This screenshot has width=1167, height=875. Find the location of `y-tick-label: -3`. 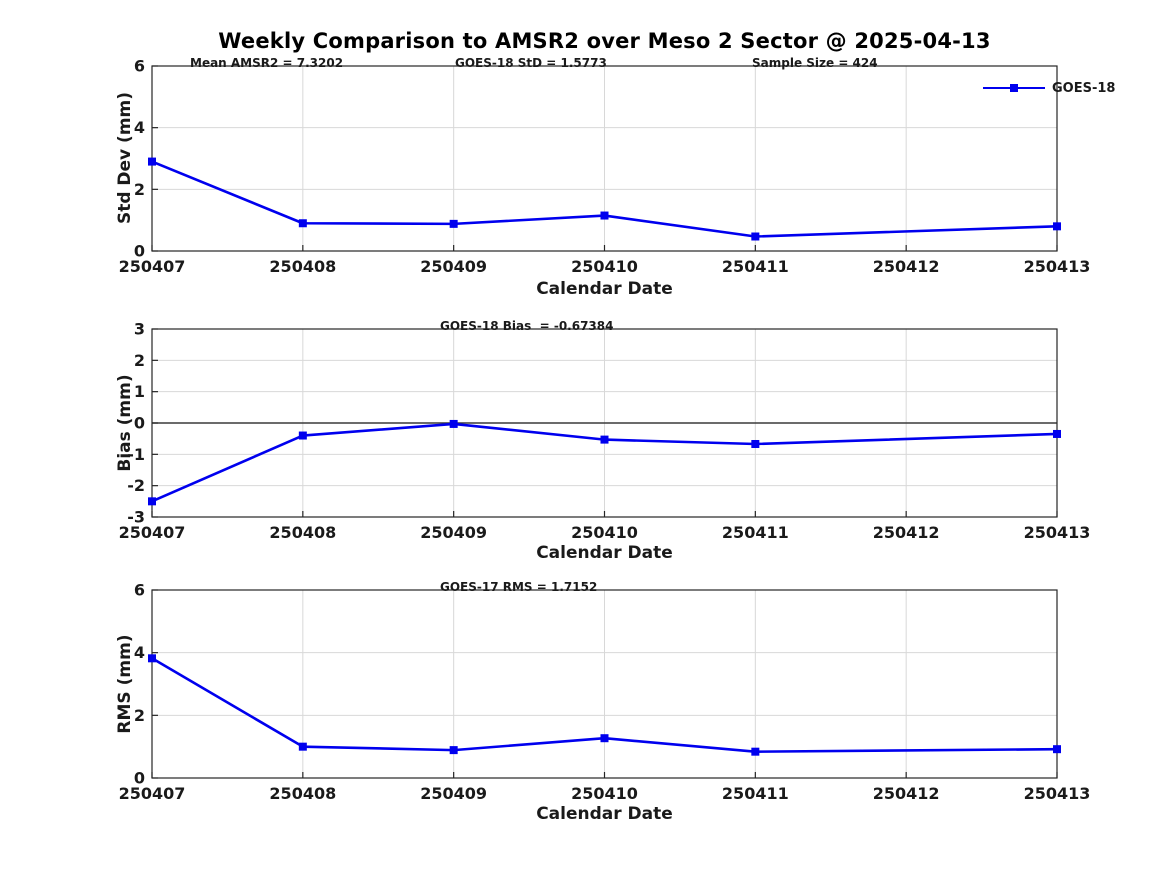

y-tick-label: -3 is located at coordinates (136, 517).